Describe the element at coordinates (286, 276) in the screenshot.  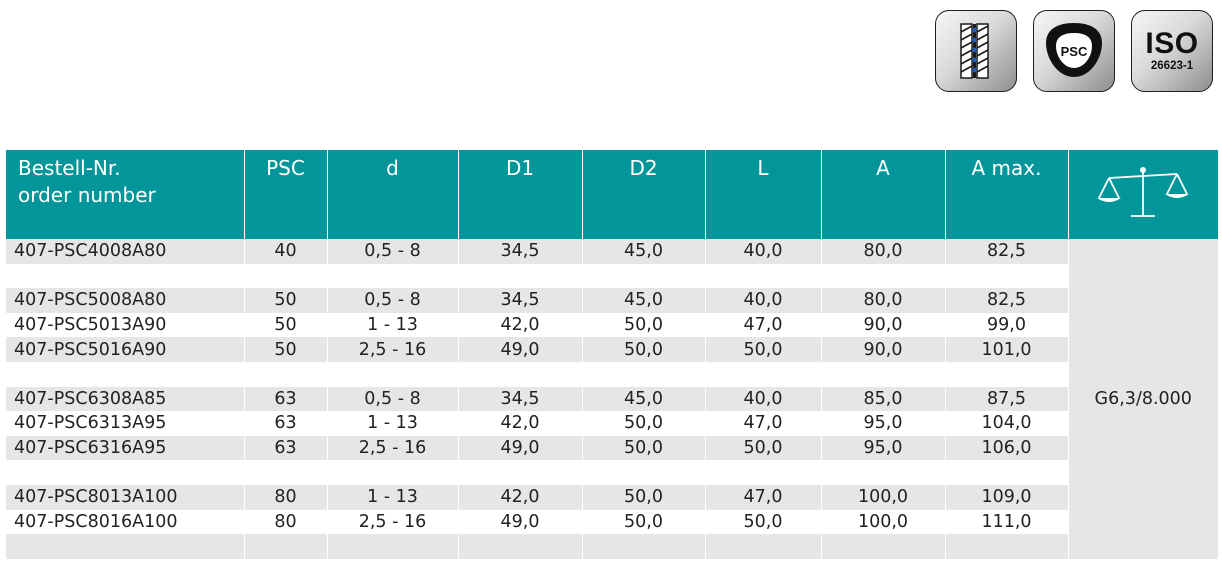
I see `cell-psc` at that location.